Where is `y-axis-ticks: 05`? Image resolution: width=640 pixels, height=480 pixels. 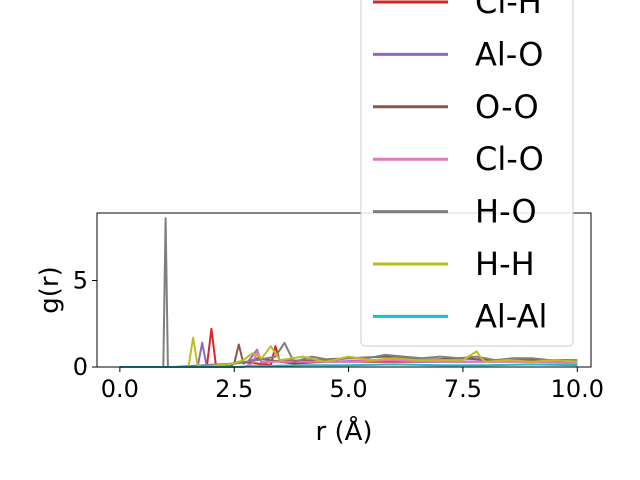 y-axis-ticks: 05 is located at coordinates (85, 323).